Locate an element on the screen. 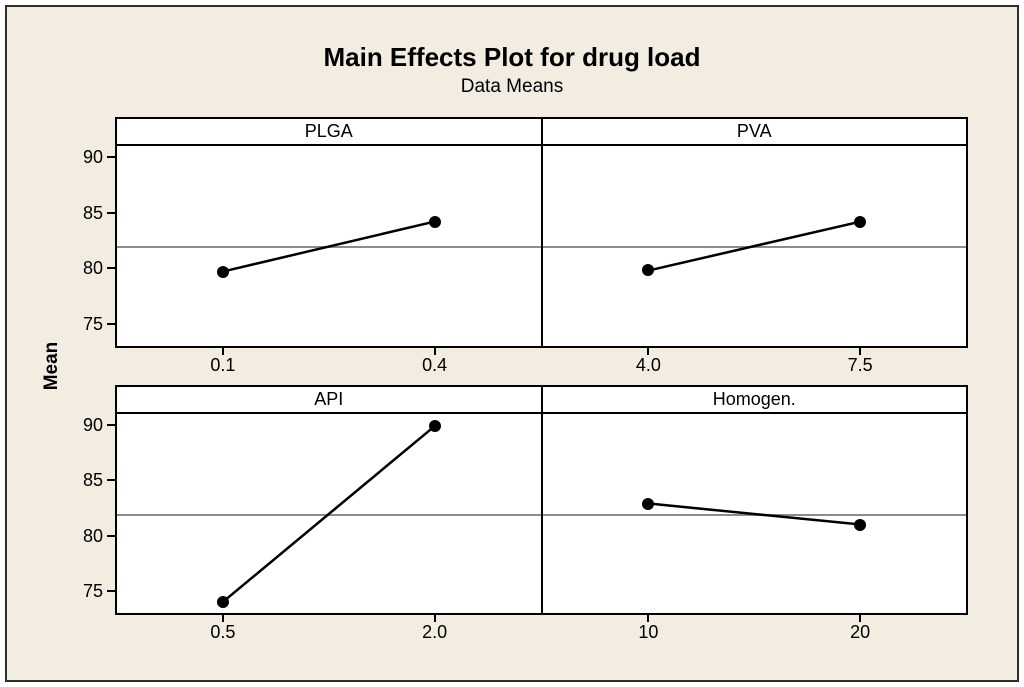 Image resolution: width=1024 pixels, height=687 pixels. panel-label-plga: PLGA is located at coordinates (329, 132).